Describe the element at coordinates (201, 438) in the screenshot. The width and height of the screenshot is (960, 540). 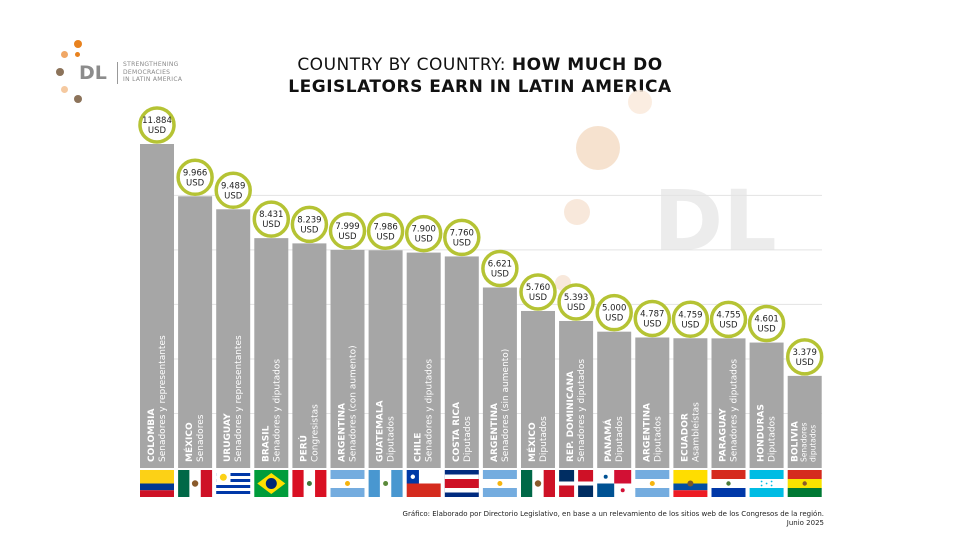
I see `bar-chamber: Senadores` at that location.